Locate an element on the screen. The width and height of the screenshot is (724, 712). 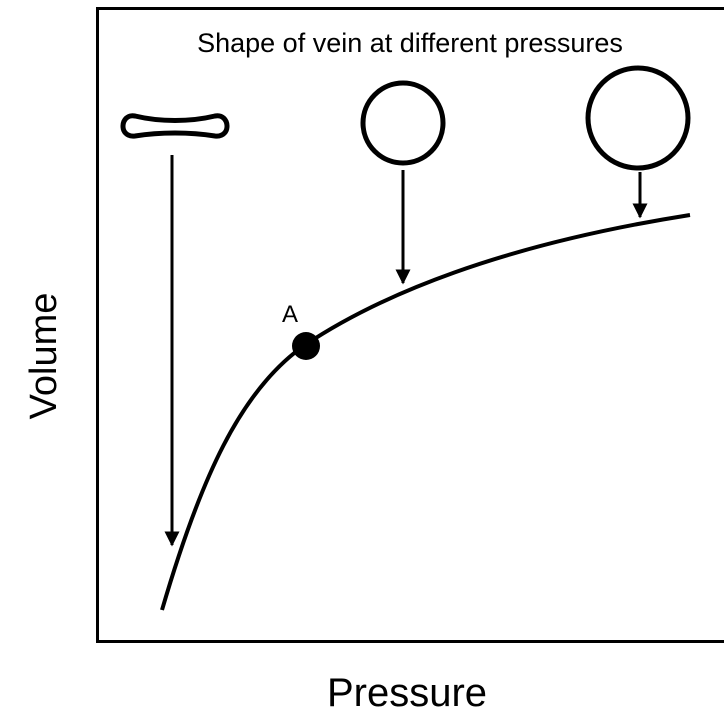
point-a is located at coordinates (306, 346).